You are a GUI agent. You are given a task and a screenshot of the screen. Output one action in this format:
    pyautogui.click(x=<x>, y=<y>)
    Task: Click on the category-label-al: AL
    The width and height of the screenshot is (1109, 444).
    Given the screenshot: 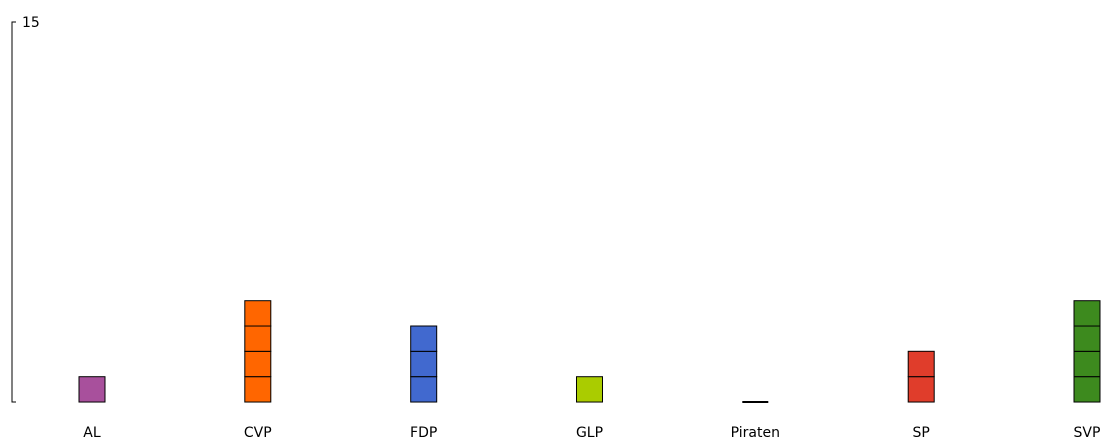 What is the action you would take?
    pyautogui.click(x=92, y=433)
    